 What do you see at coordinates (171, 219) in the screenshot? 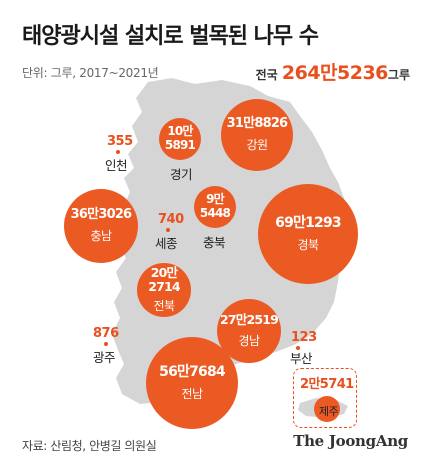
I see `sejong-value: 740` at bounding box center [171, 219].